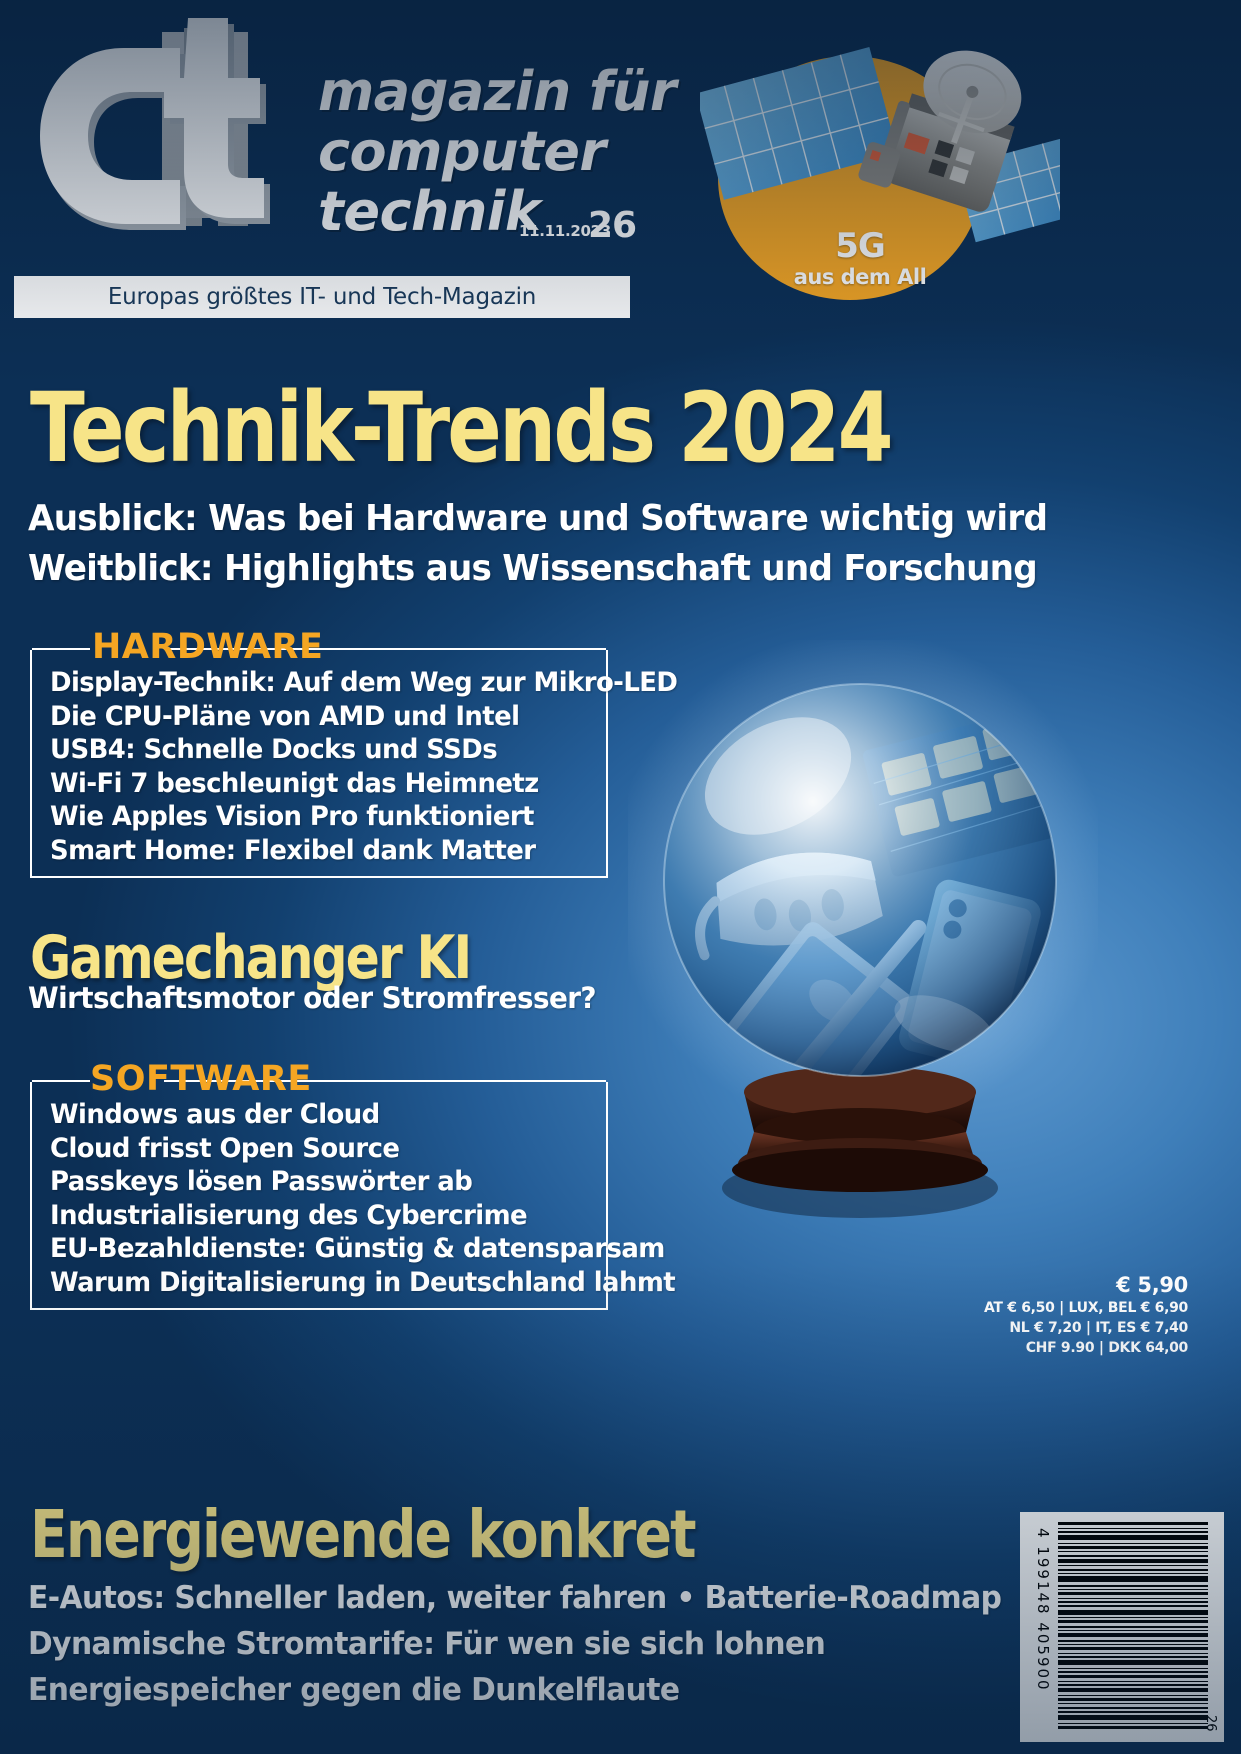 The image size is (1241, 1754). I want to click on ball-stand, so click(860, 1142).